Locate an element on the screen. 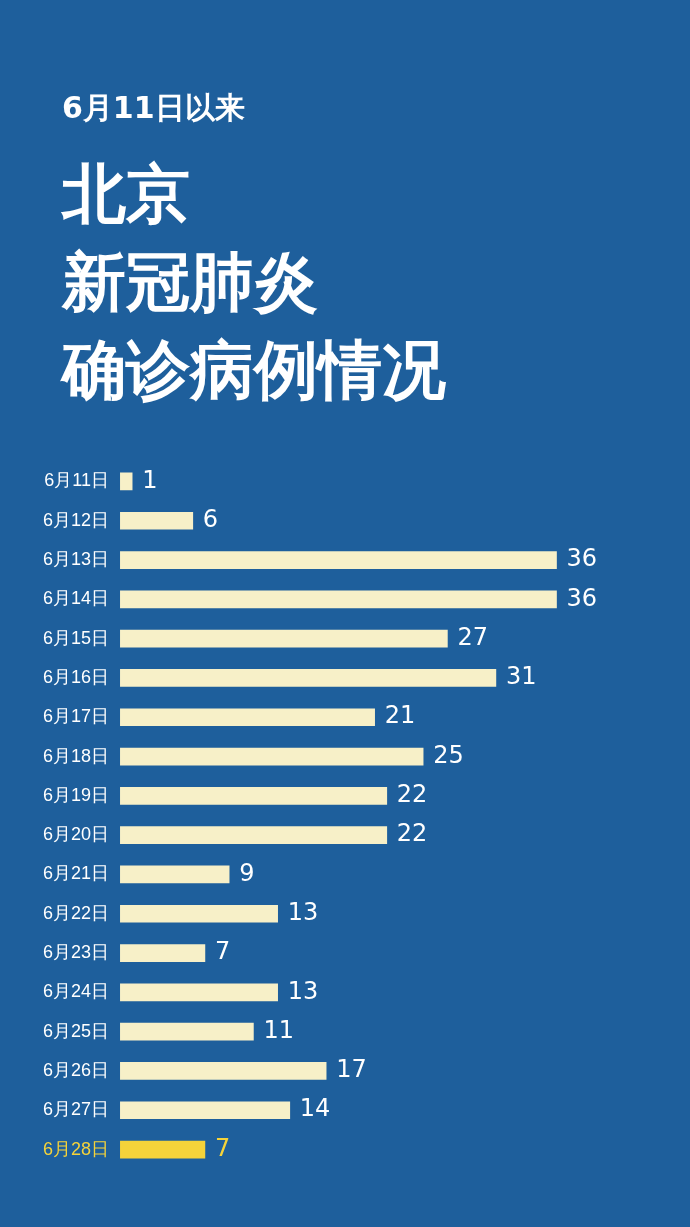 The image size is (690, 1227). y-tick-label: 6月13日 is located at coordinates (76, 559).